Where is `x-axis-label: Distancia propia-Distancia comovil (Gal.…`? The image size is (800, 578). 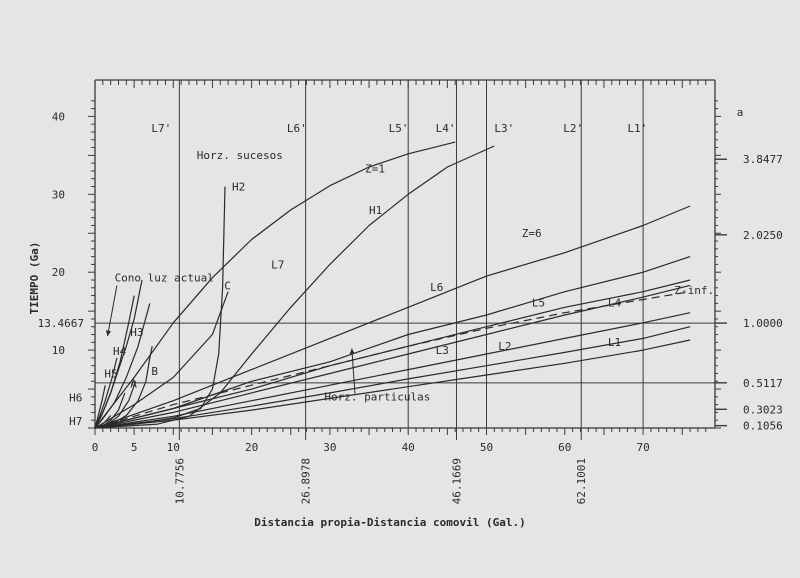
x-axis-label: Distancia propia-Distancia comovil (Gal.… is located at coordinates (390, 522).